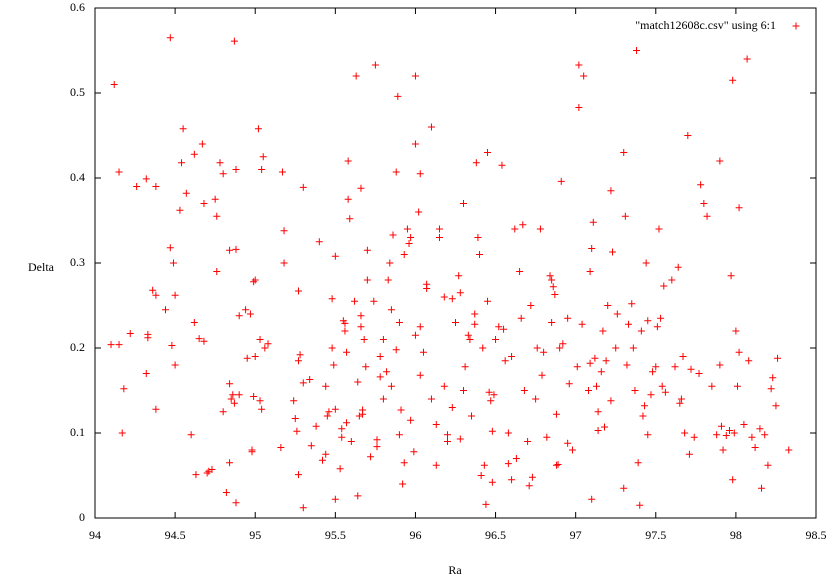  I want to click on y-tick-label: 0.1, so click(77, 432).